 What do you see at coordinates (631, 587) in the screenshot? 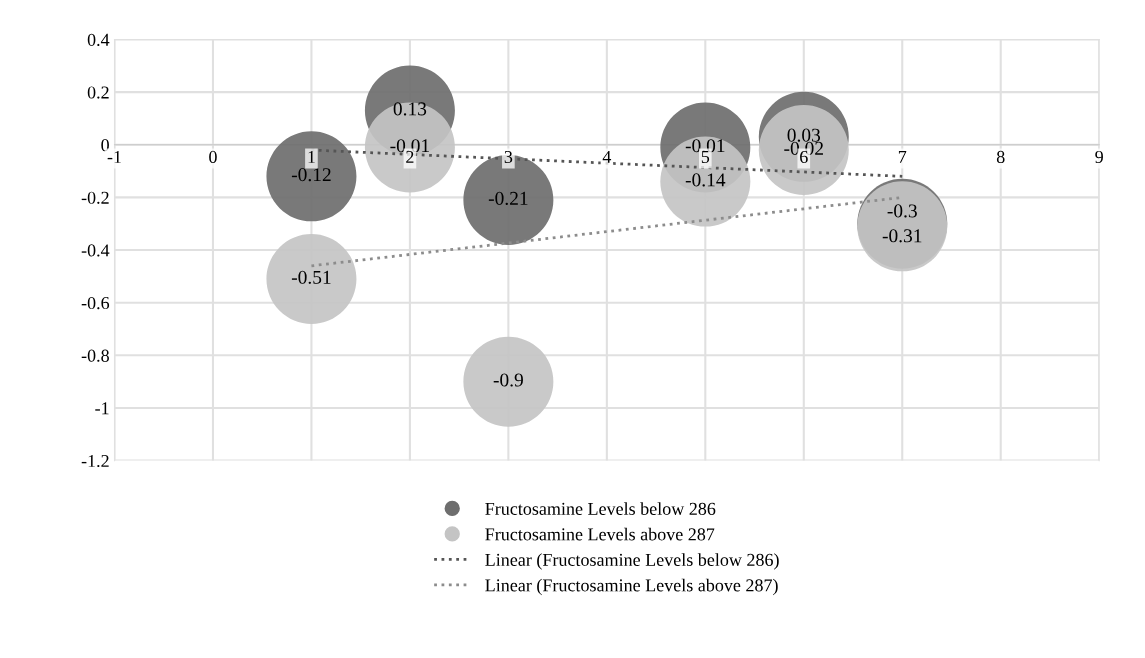
I see `legend-label: Linear (Fructosamine Levels above 287)` at bounding box center [631, 587].